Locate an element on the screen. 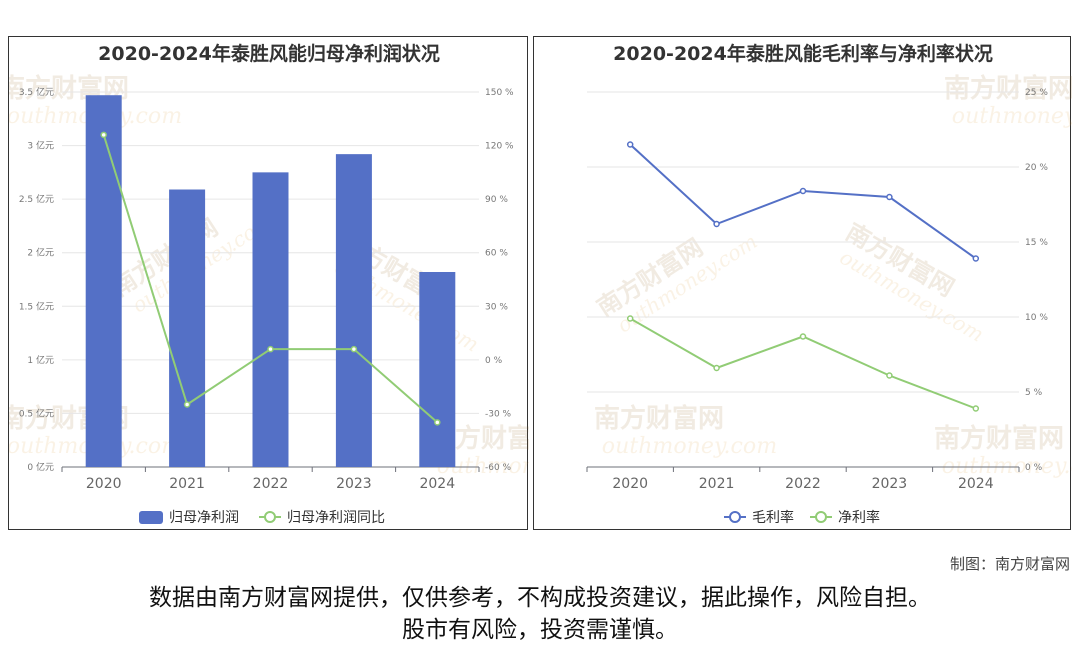  legend-label-1: 毛利率 is located at coordinates (773, 517).